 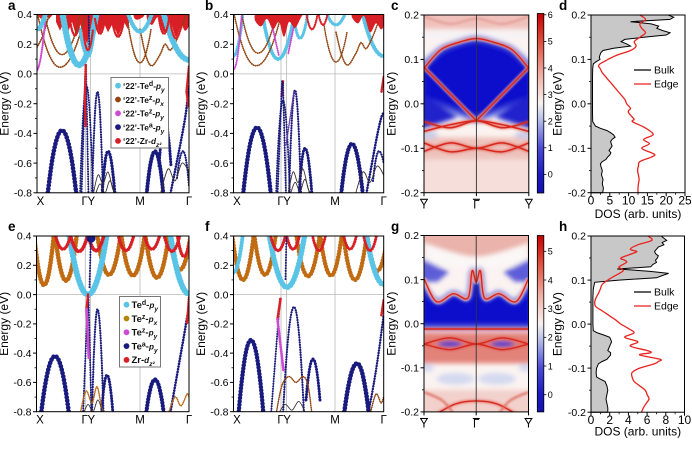 What do you see at coordinates (145, 306) in the screenshot?
I see `svg-text: Ted-py` at bounding box center [145, 306].